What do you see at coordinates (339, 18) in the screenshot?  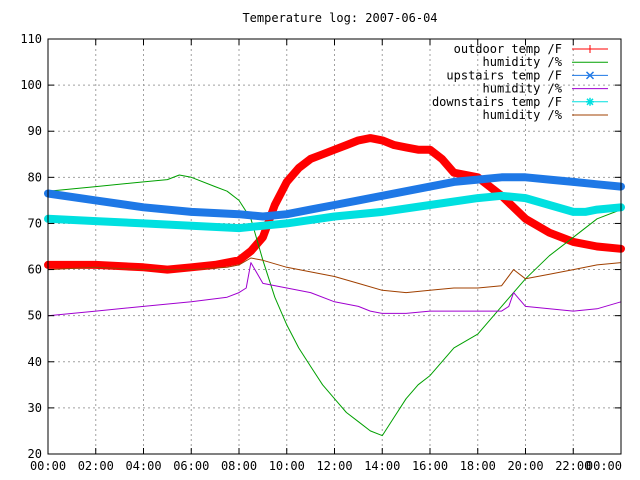 I see `chart-title: Temperature log: 2007-06-04` at bounding box center [339, 18].